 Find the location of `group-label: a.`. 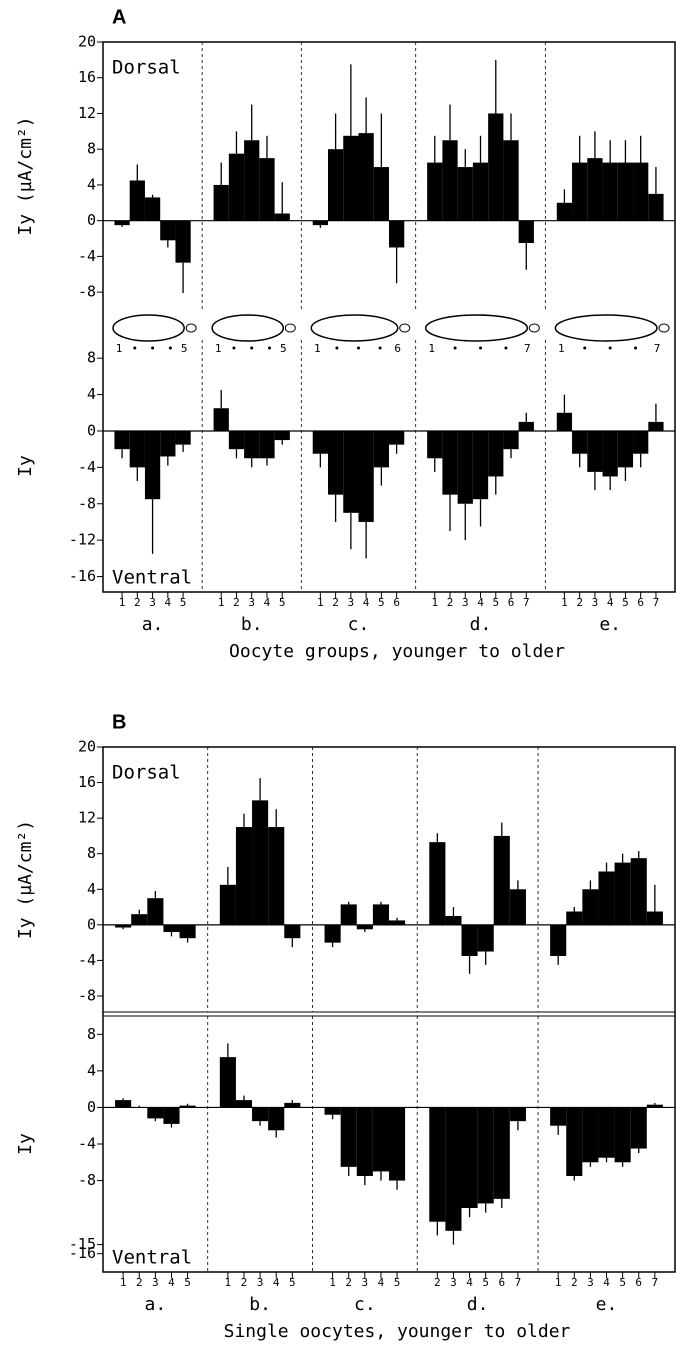

group-label: a. is located at coordinates (156, 1304).